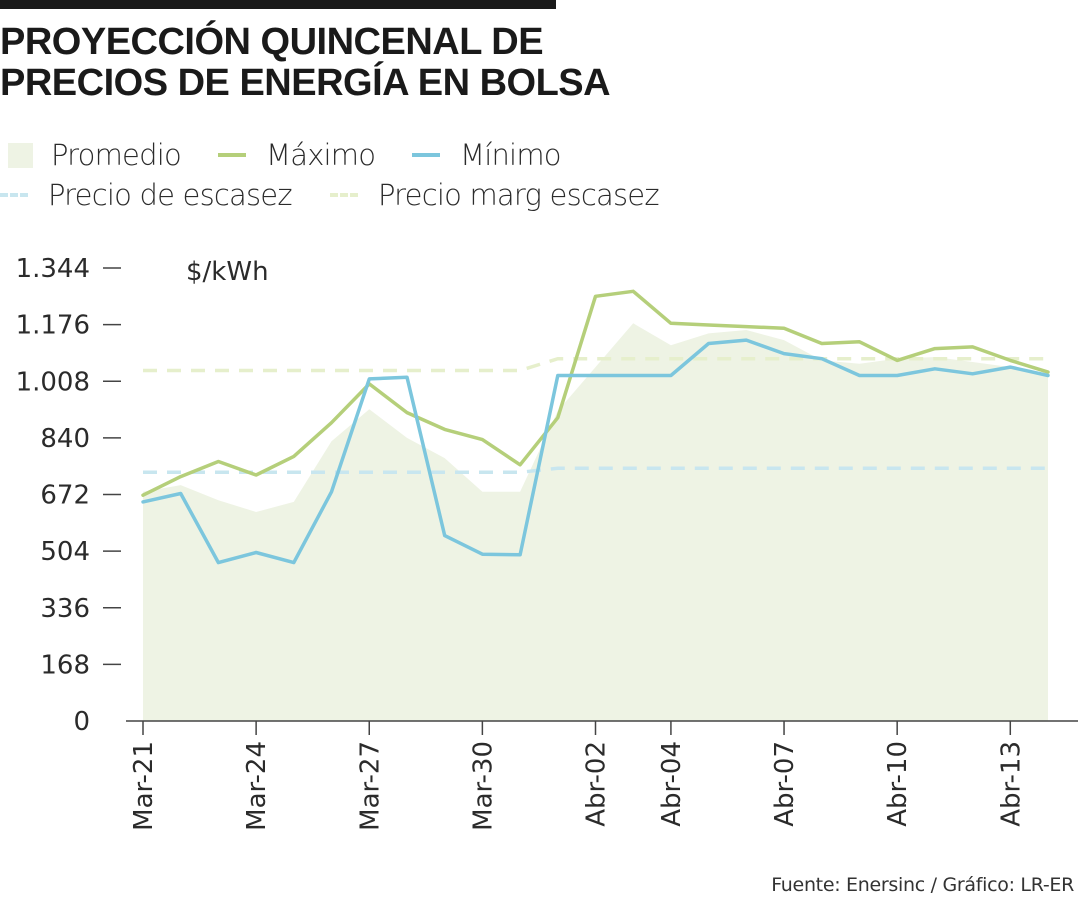  What do you see at coordinates (672, 784) in the screenshot?
I see `x-tick-label: Abr-04` at bounding box center [672, 784].